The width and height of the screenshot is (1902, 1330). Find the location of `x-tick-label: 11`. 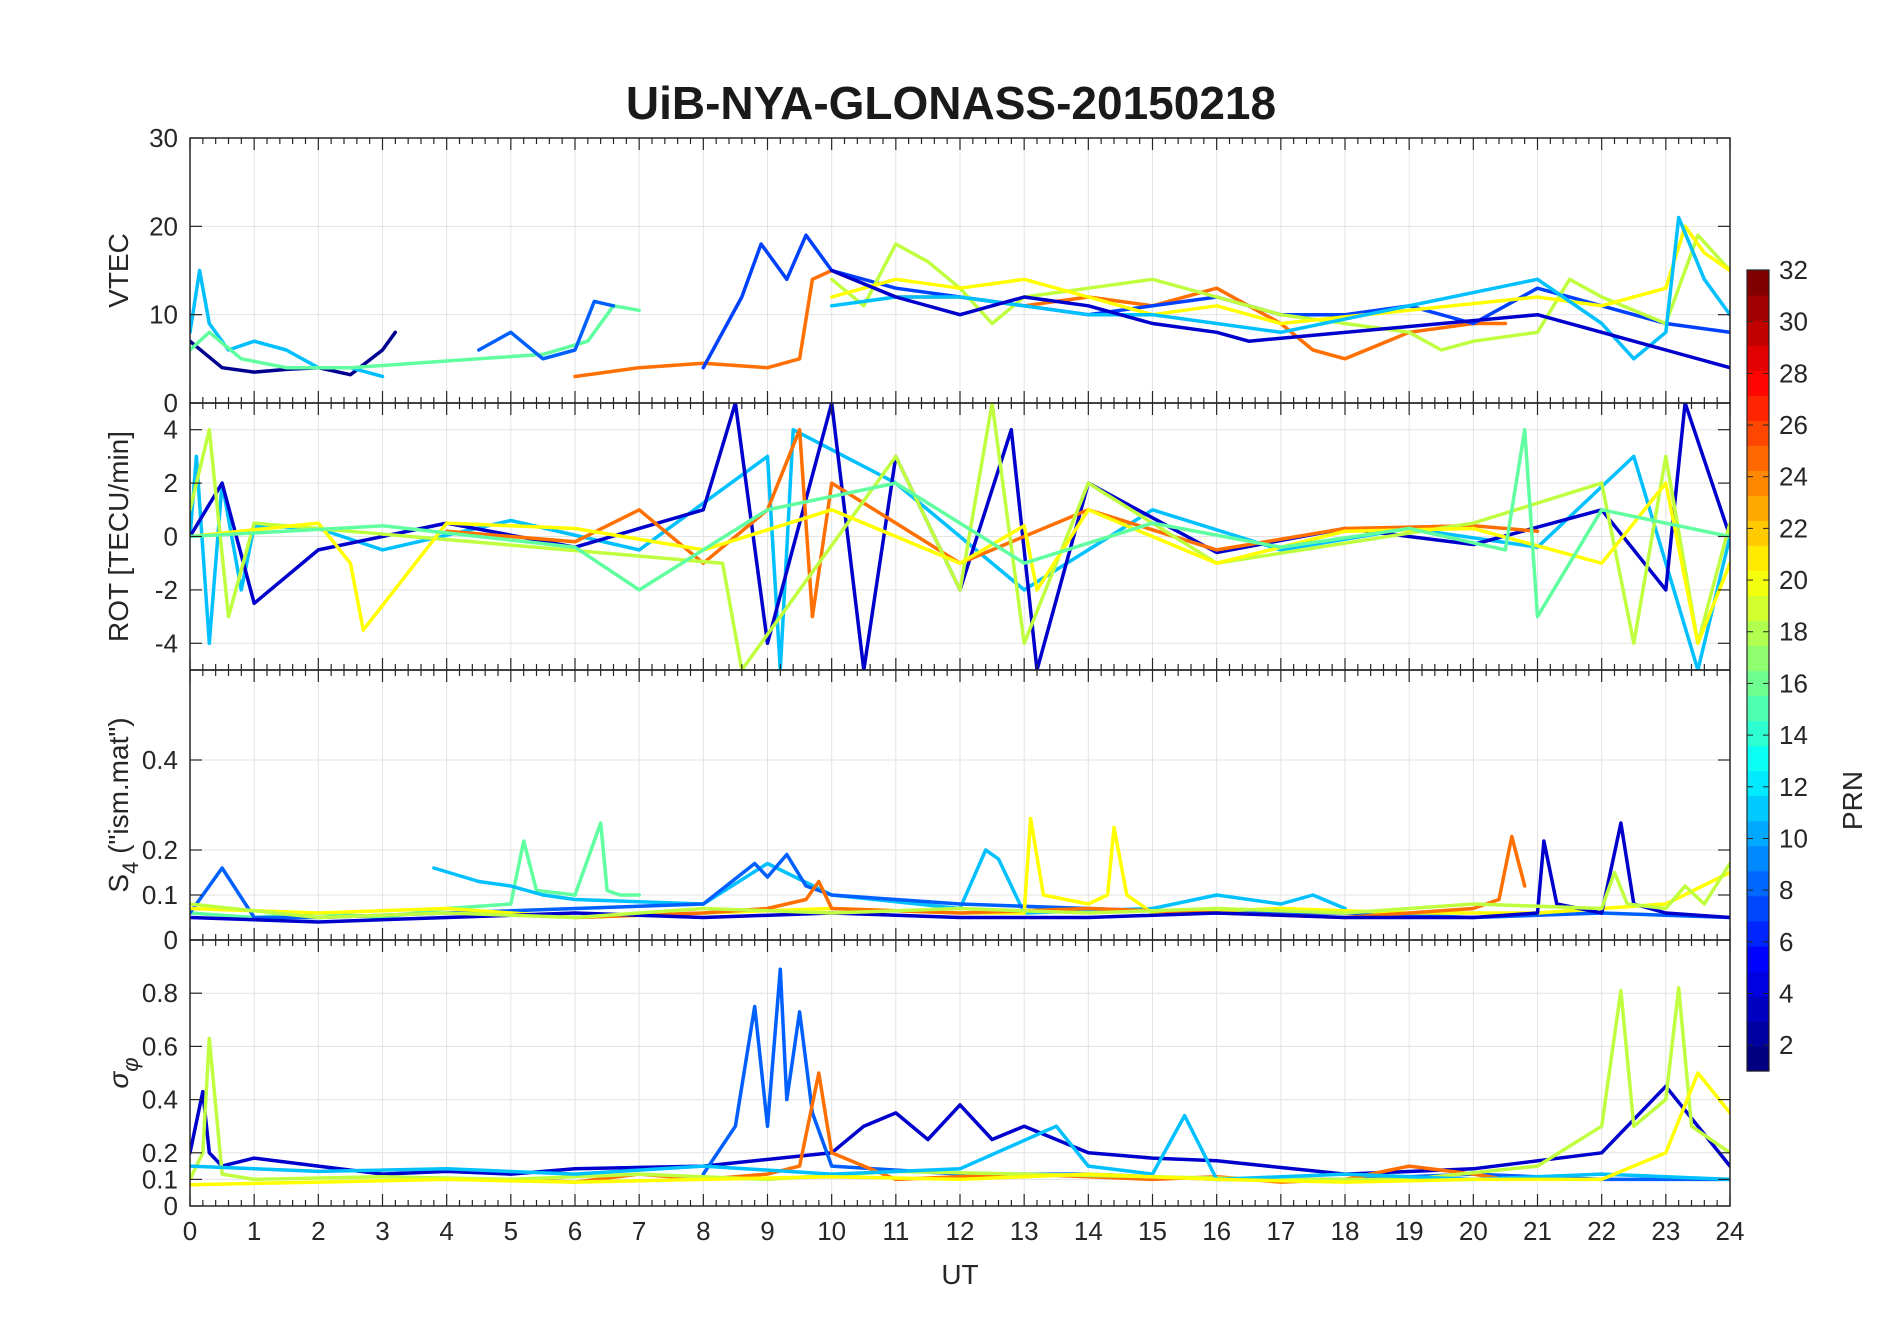

x-tick-label: 11 is located at coordinates (895, 1231).